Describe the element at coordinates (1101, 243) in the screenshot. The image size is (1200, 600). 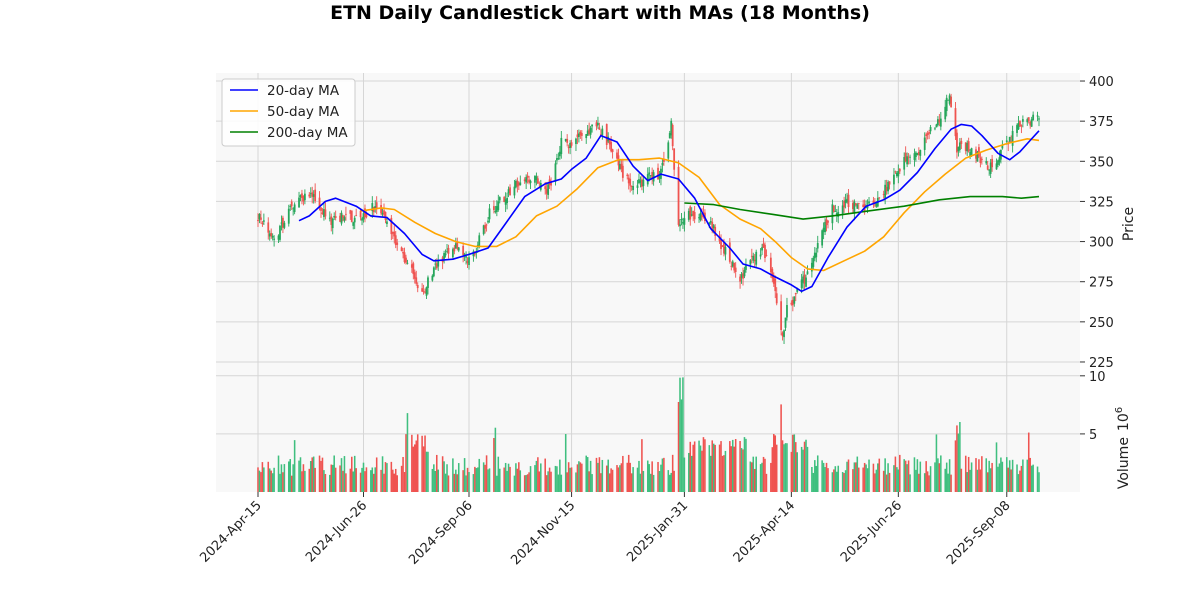
I see `price-tick-label: 300` at that location.